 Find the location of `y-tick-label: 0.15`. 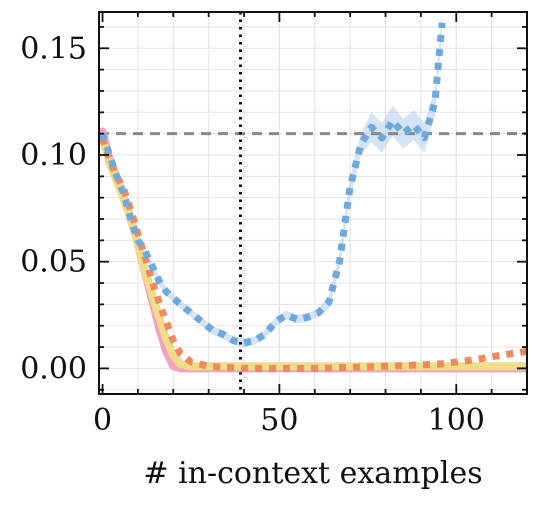

y-tick-label: 0.15 is located at coordinates (53, 48).